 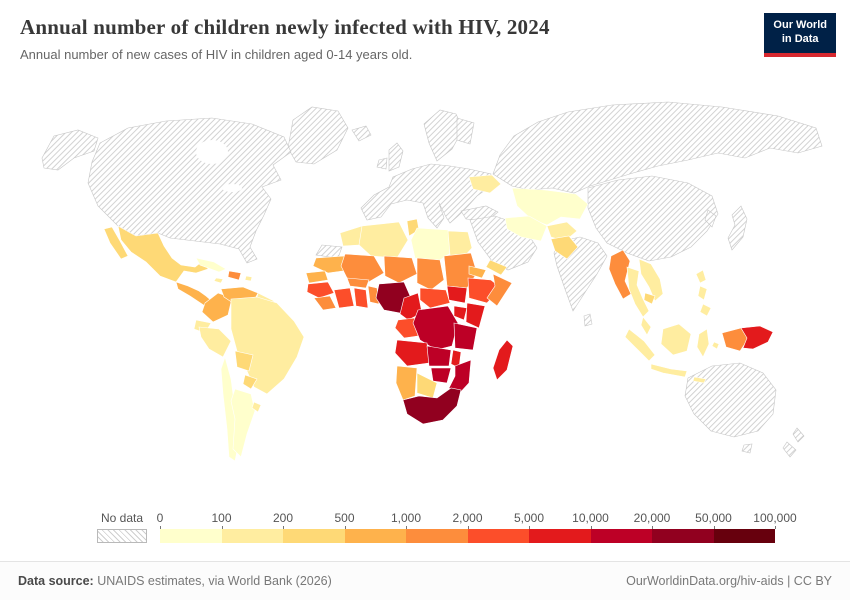 What do you see at coordinates (460, 313) in the screenshot?
I see `country-uganda` at bounding box center [460, 313].